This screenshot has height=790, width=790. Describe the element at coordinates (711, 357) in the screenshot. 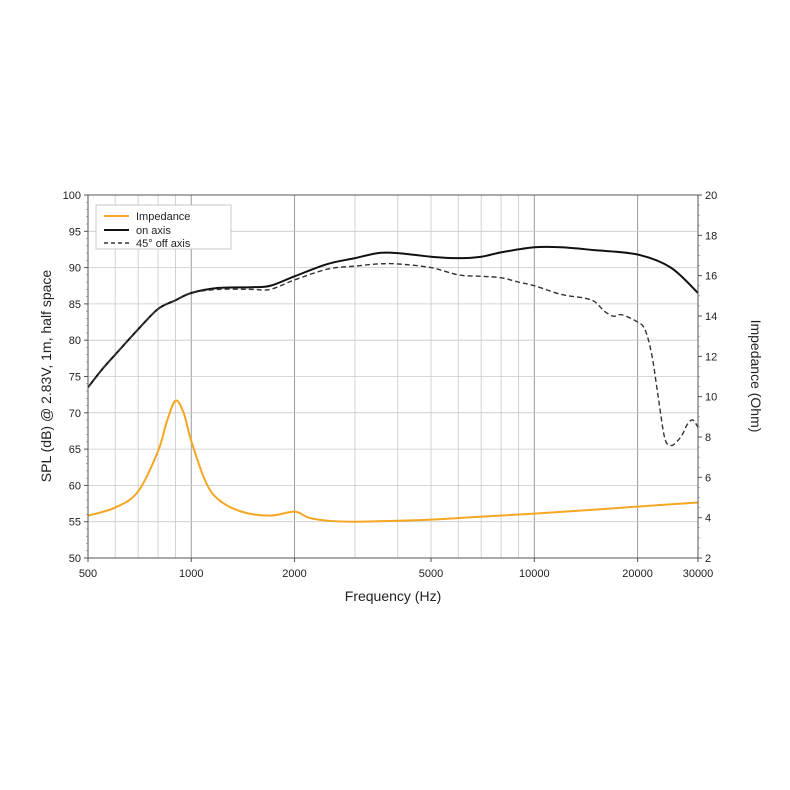

I see `y2-tick-label: 12` at that location.